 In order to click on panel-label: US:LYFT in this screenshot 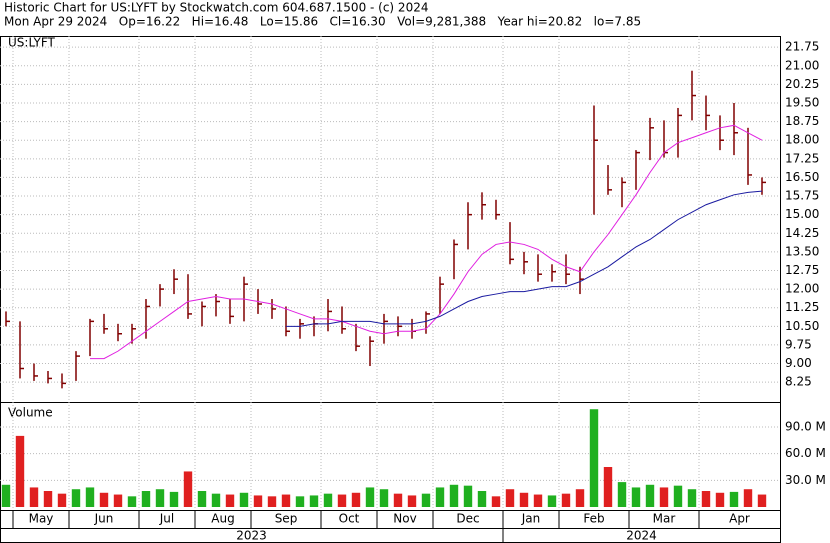, I will do `click(32, 43)`.